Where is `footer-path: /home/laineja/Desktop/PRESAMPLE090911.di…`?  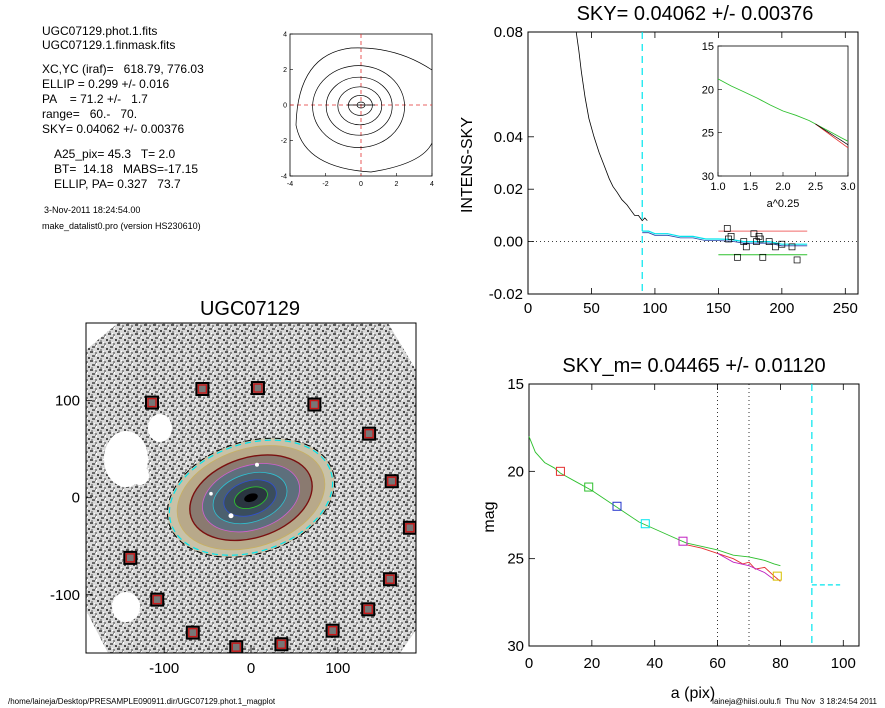 footer-path: /home/laineja/Desktop/PRESAMPLE090911.di… is located at coordinates (142, 701).